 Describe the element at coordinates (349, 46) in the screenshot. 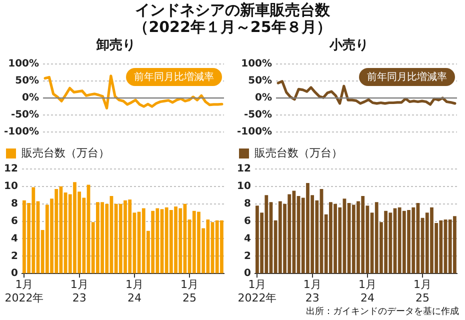

I see `chart-title: 小売り` at that location.